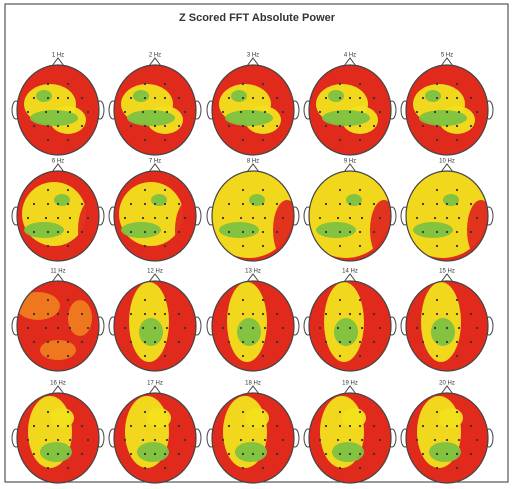 The width and height of the screenshot is (514, 489). I want to click on map-label: 6 Hz, so click(58, 162).